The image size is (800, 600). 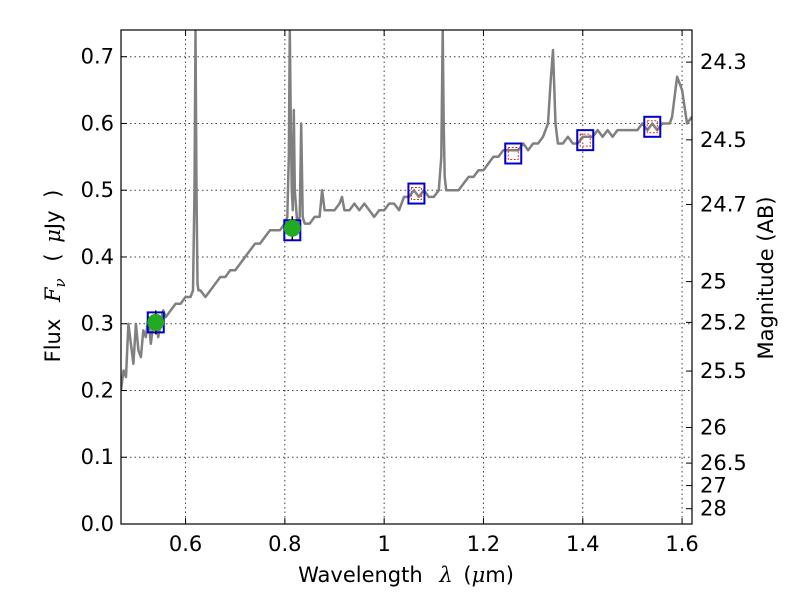 What do you see at coordinates (723, 322) in the screenshot?
I see `y2-tick-label: 25.2` at bounding box center [723, 322].